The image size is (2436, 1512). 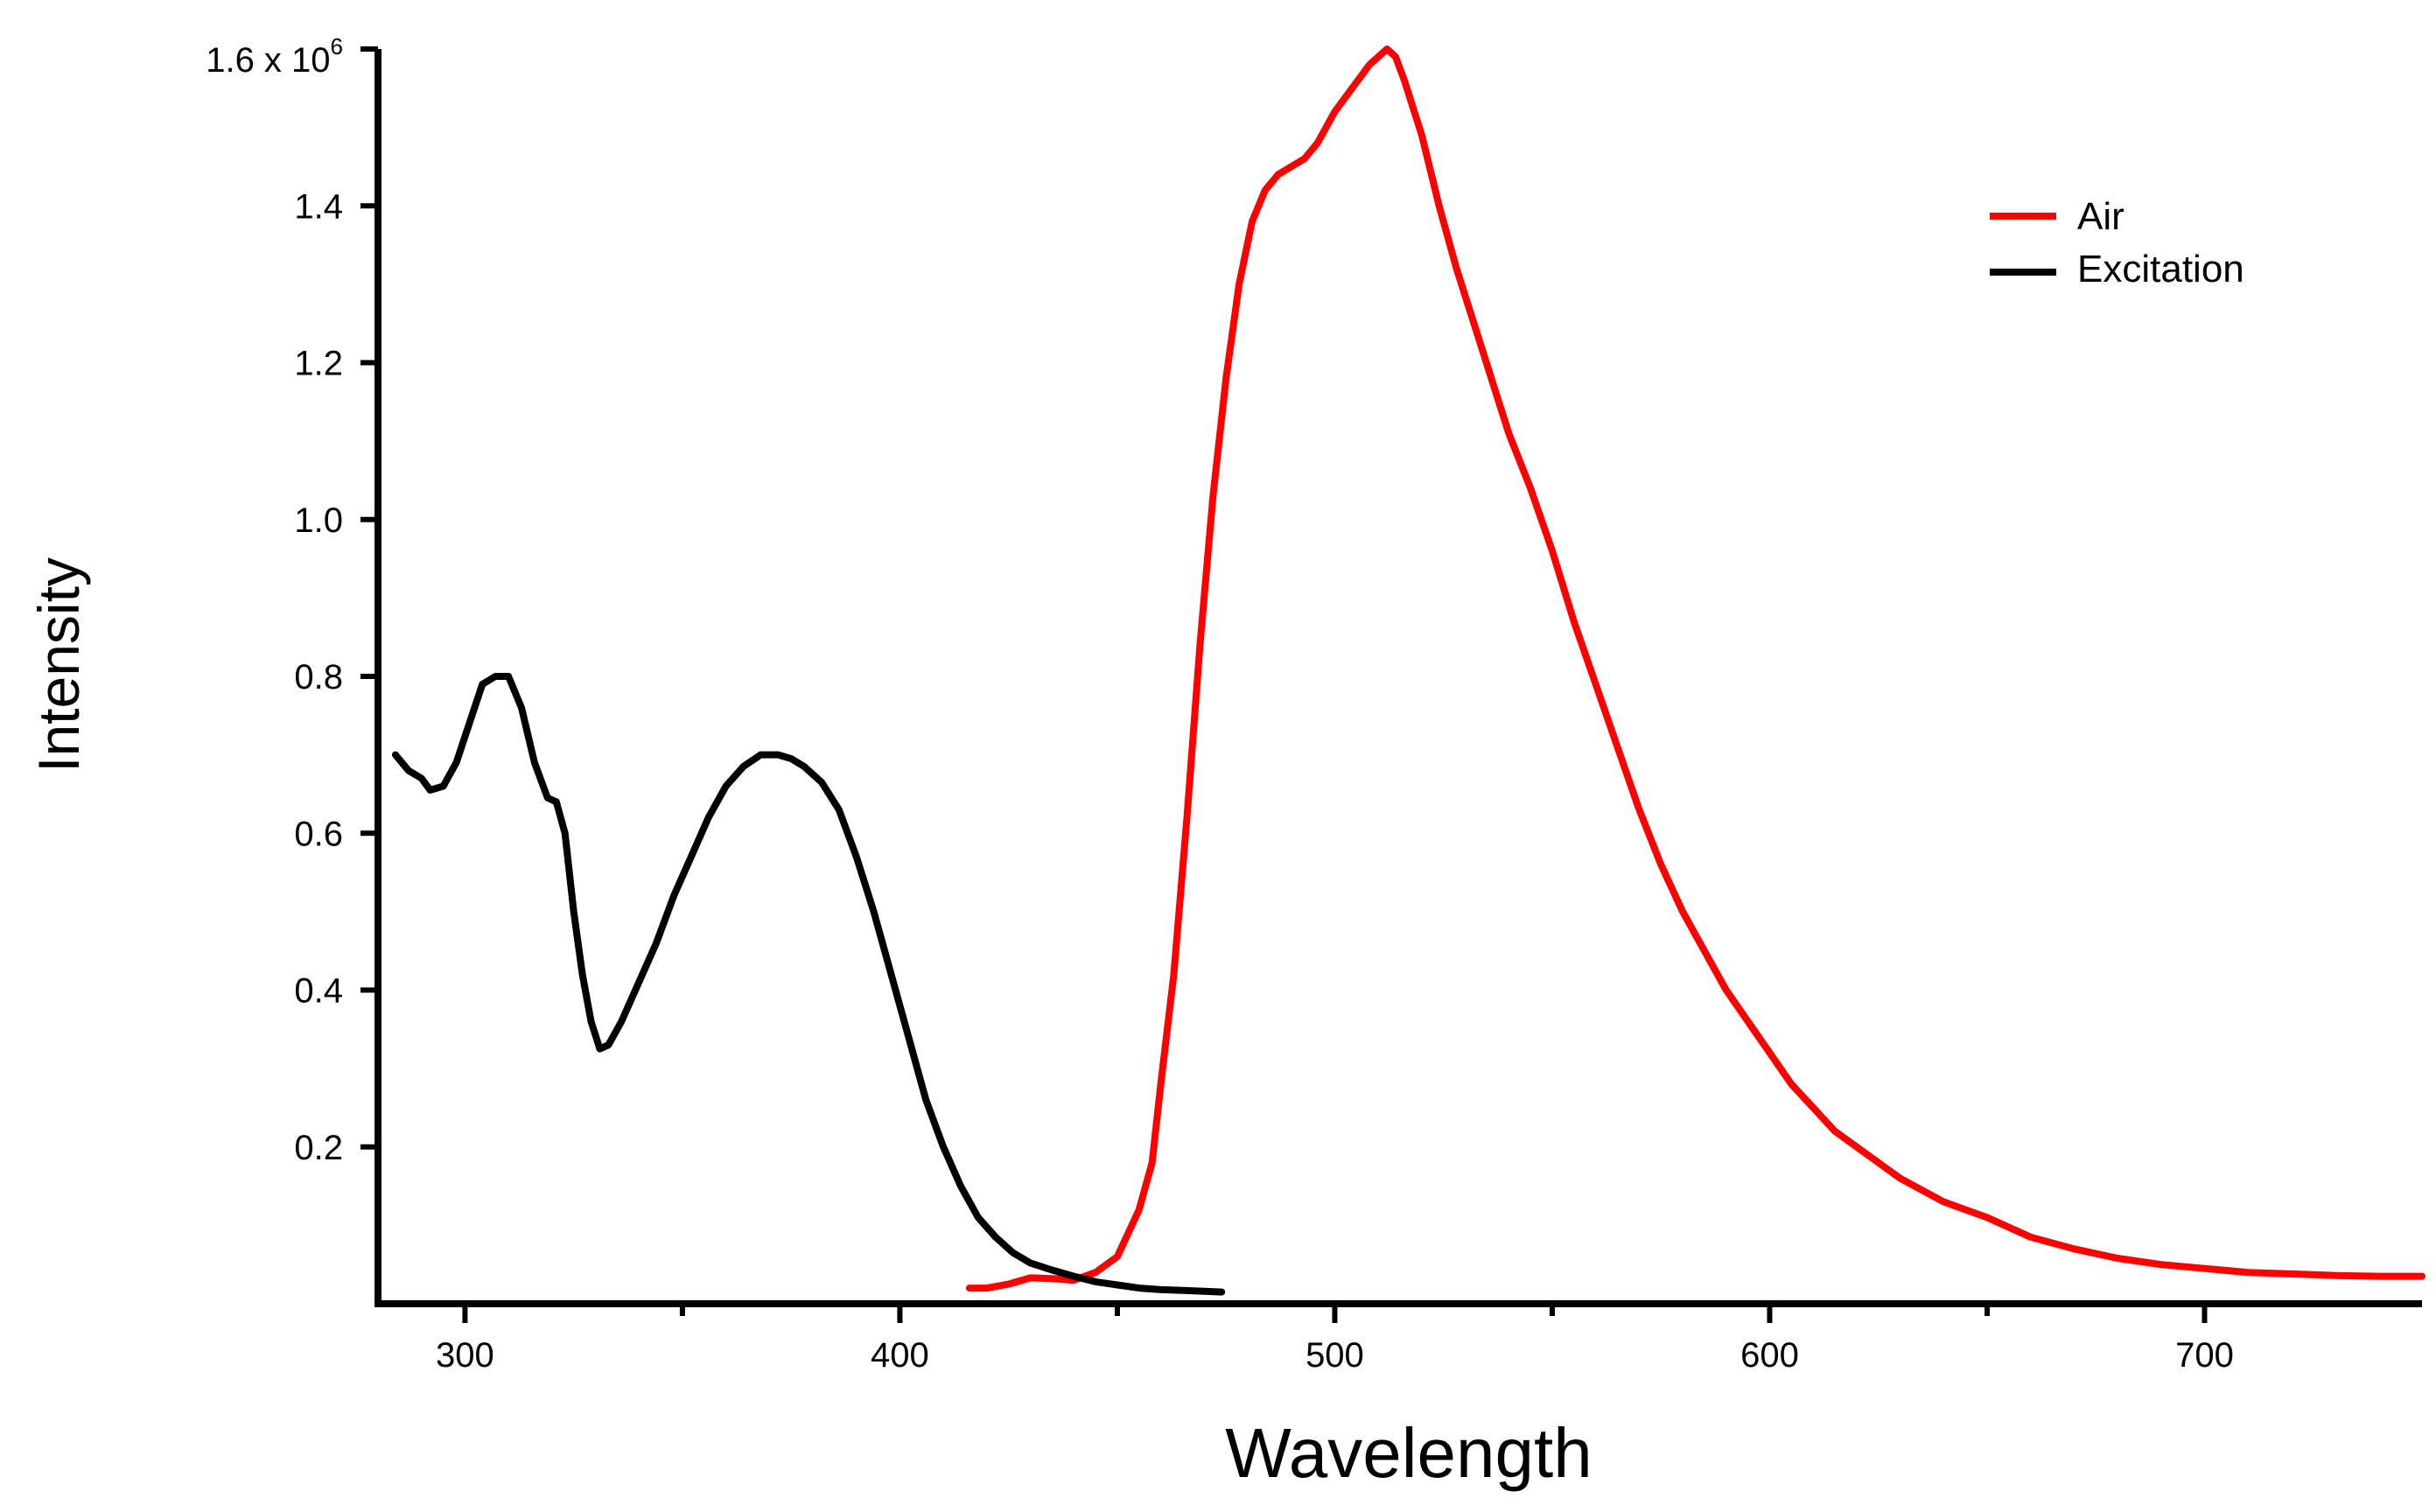 I want to click on x-tick-label: 600, so click(x=1769, y=1355).